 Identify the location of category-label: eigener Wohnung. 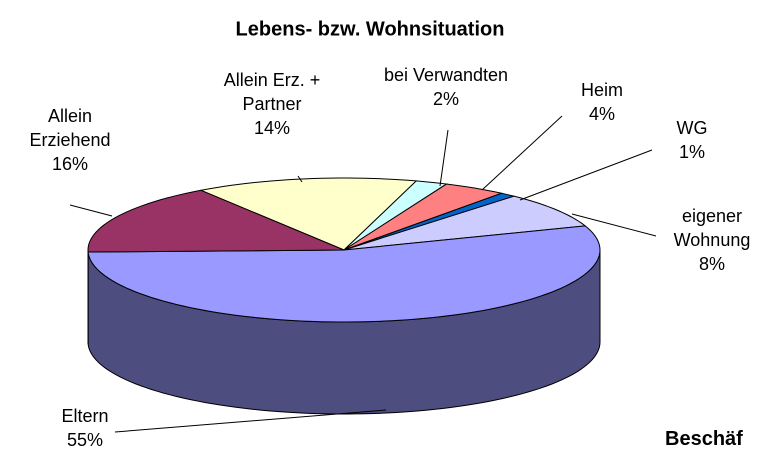
(712, 228).